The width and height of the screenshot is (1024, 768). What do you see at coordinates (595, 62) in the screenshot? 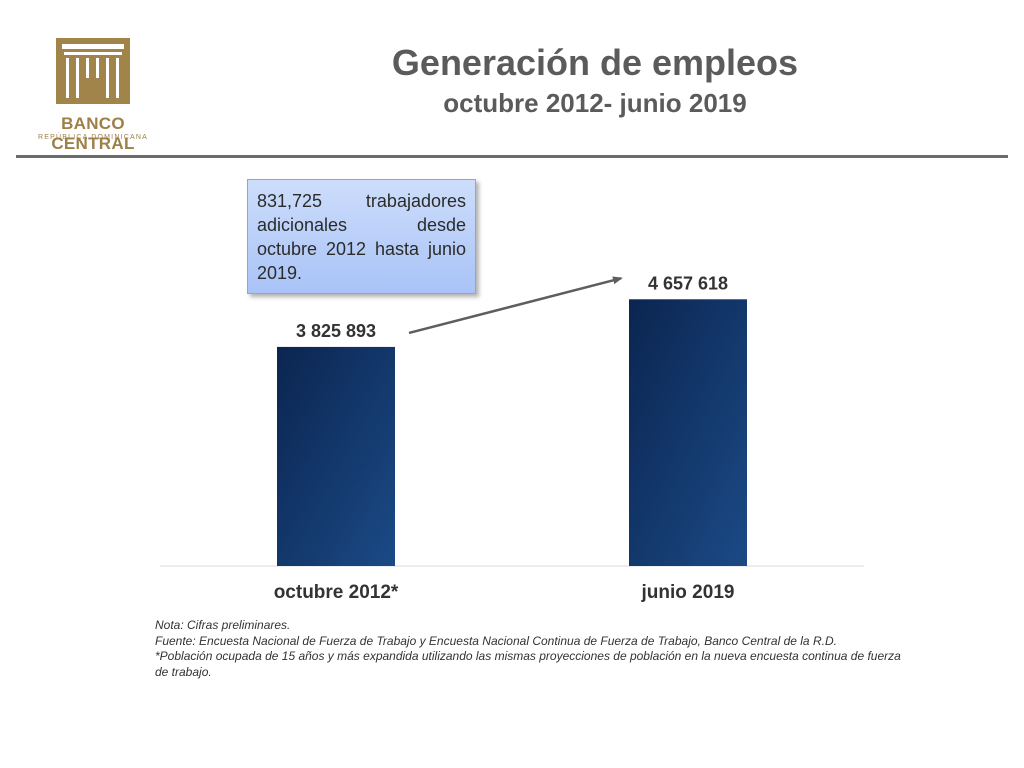
I see `page-title: Generación de empleos` at bounding box center [595, 62].